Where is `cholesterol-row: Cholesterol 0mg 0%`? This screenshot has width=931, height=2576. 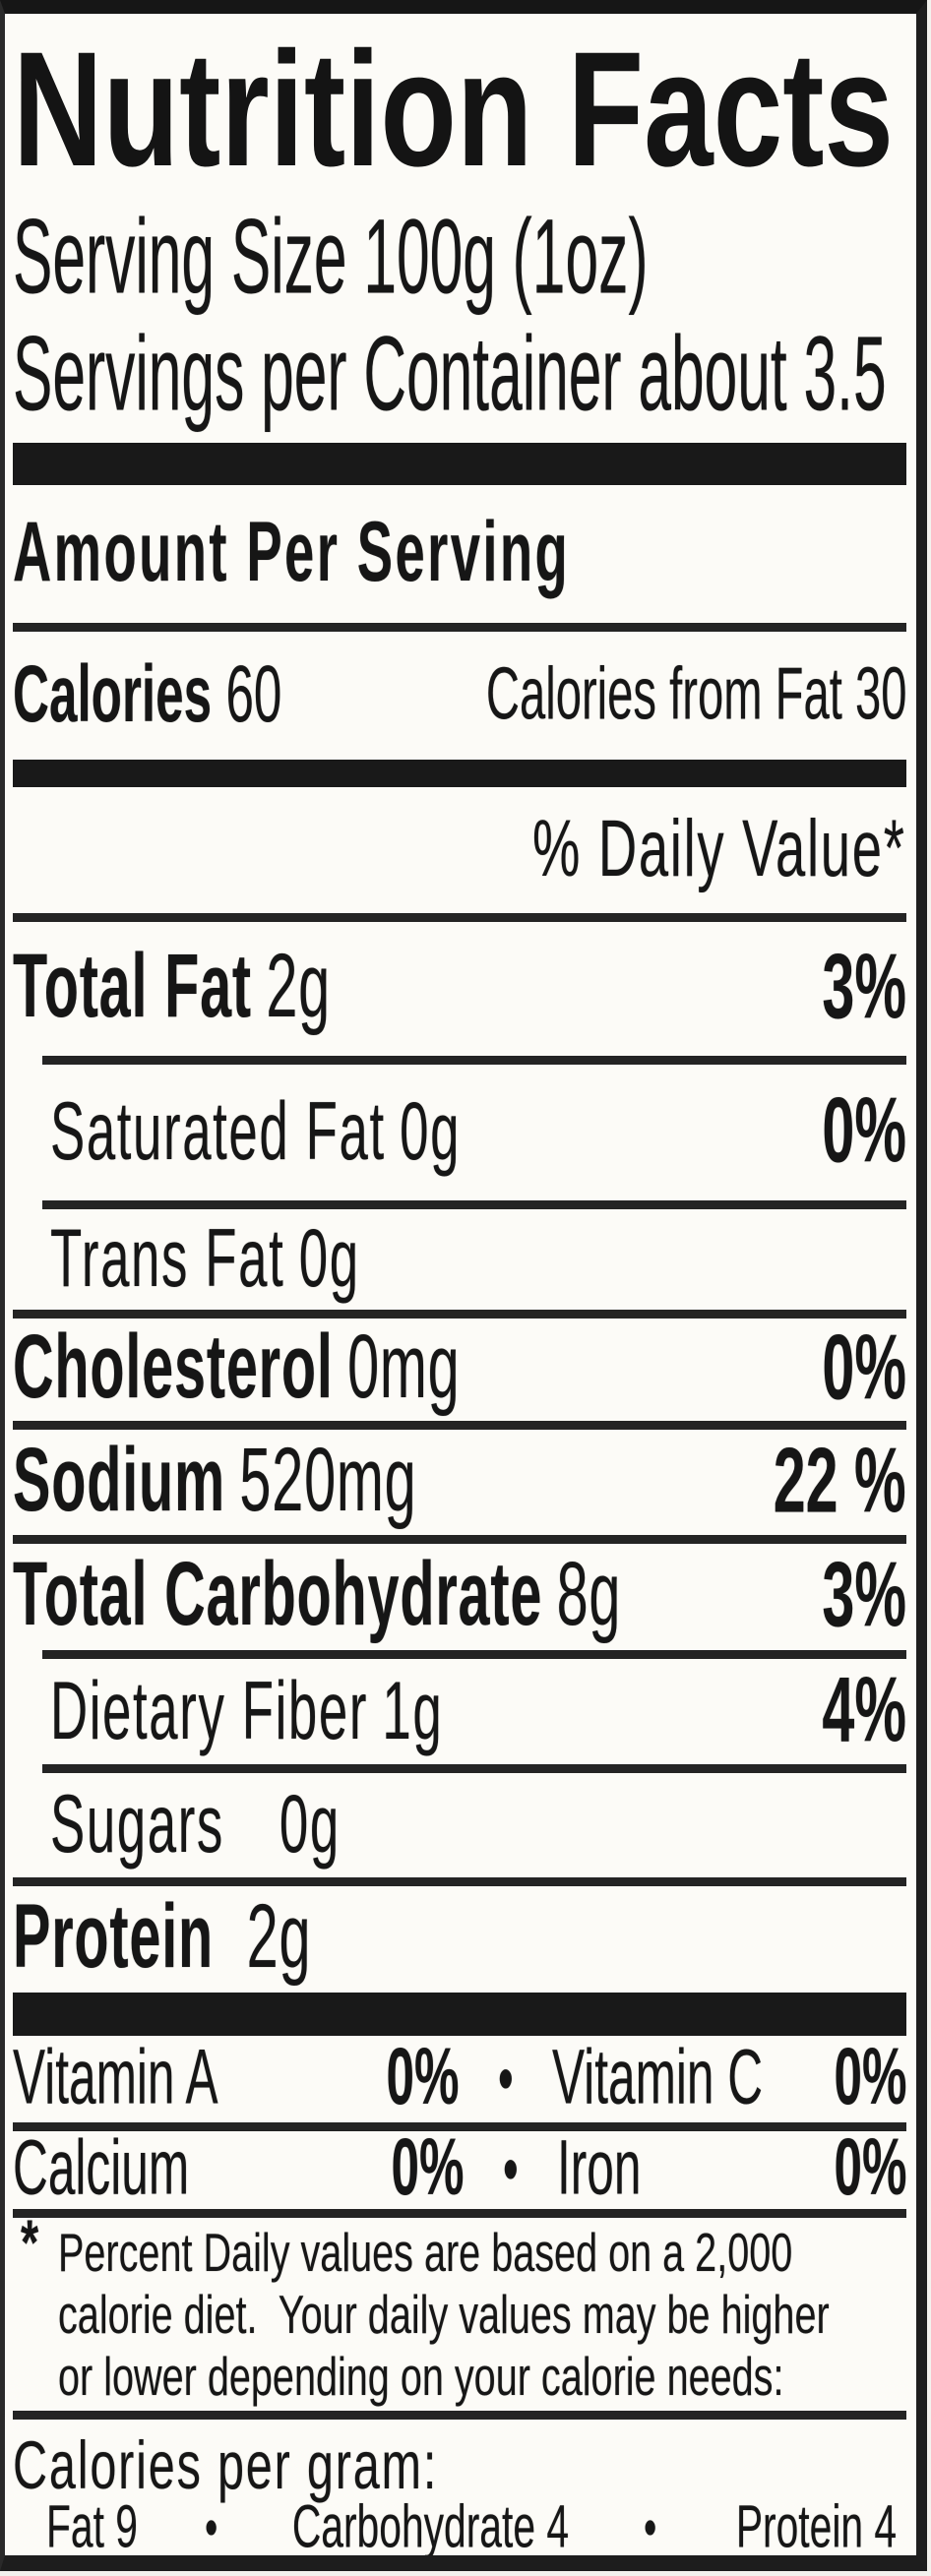
cholesterol-row: Cholesterol 0mg 0% is located at coordinates (459, 1370).